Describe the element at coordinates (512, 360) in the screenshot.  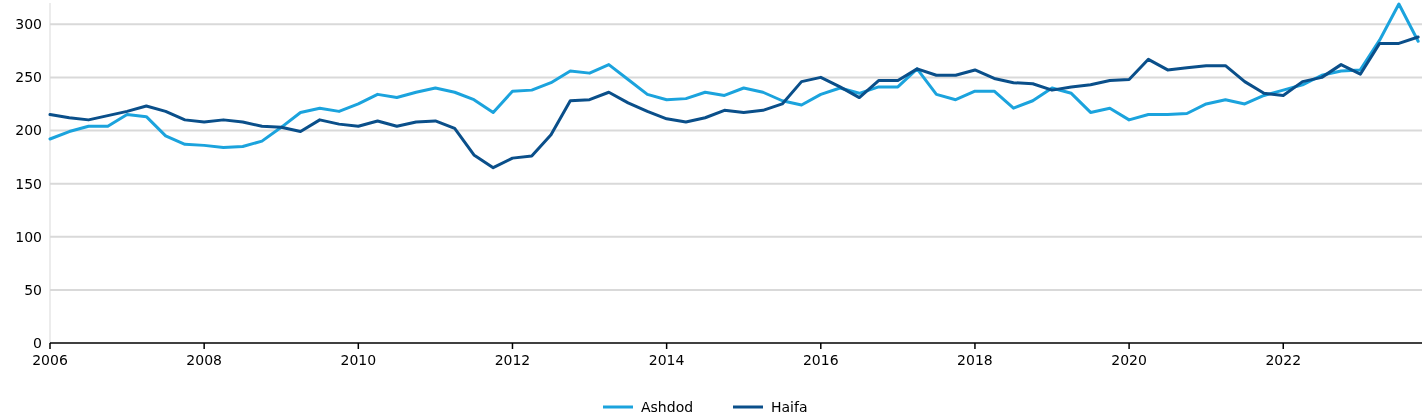
I see `x-tick-label: 2012` at that location.